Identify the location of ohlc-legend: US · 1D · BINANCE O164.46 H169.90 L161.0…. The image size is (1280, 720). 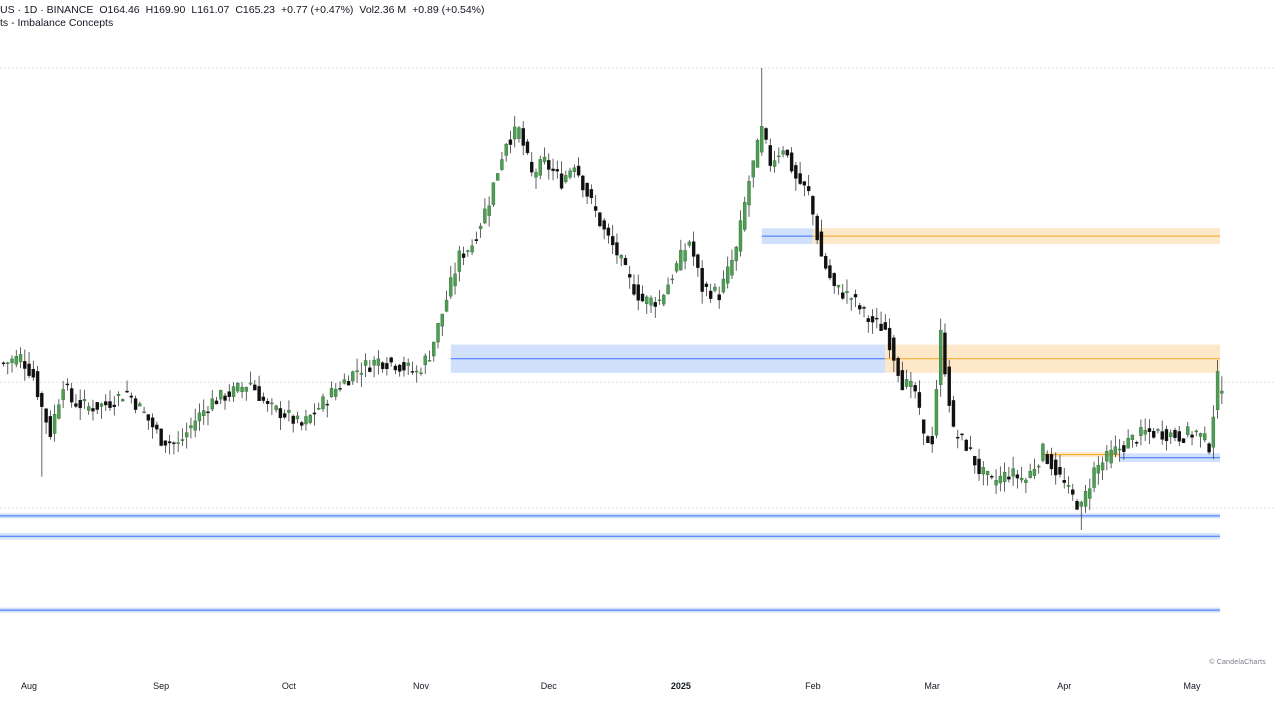
(242, 10).